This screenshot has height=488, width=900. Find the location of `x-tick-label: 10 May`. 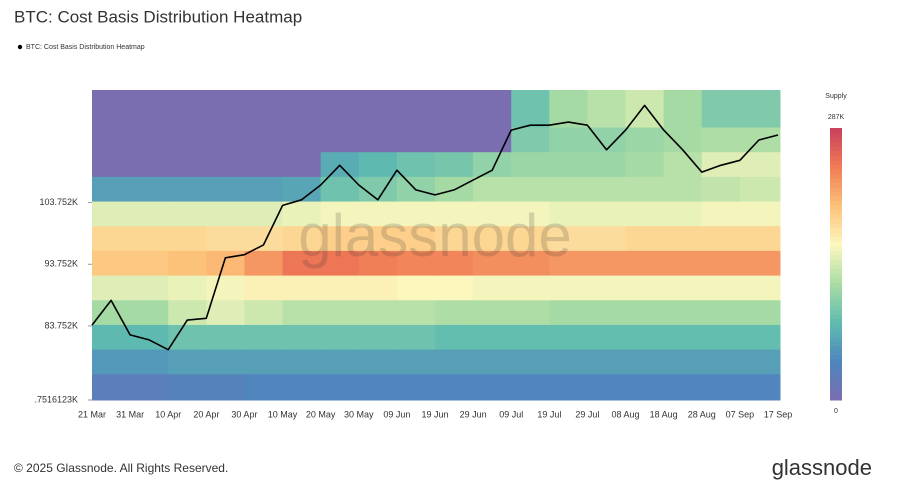

x-tick-label: 10 May is located at coordinates (283, 414).